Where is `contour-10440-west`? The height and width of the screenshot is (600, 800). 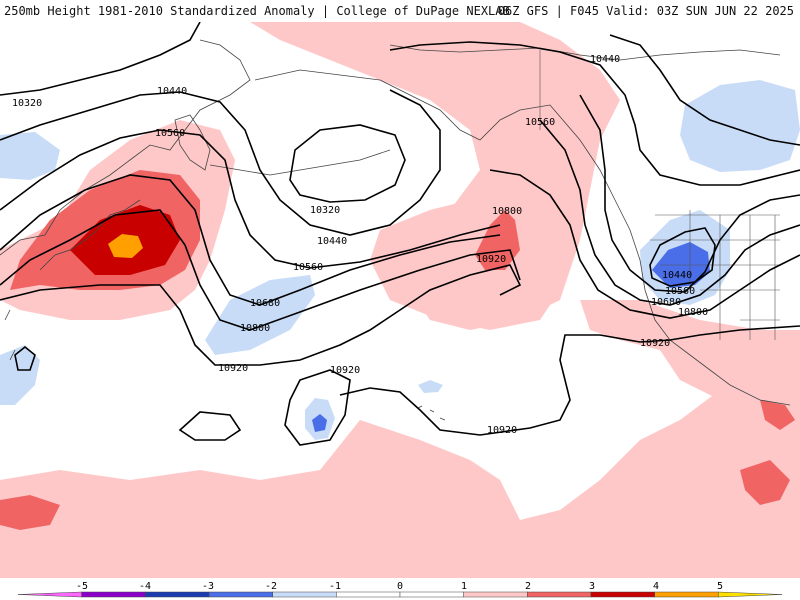
contour-10440-west is located at coordinates (220, 162).